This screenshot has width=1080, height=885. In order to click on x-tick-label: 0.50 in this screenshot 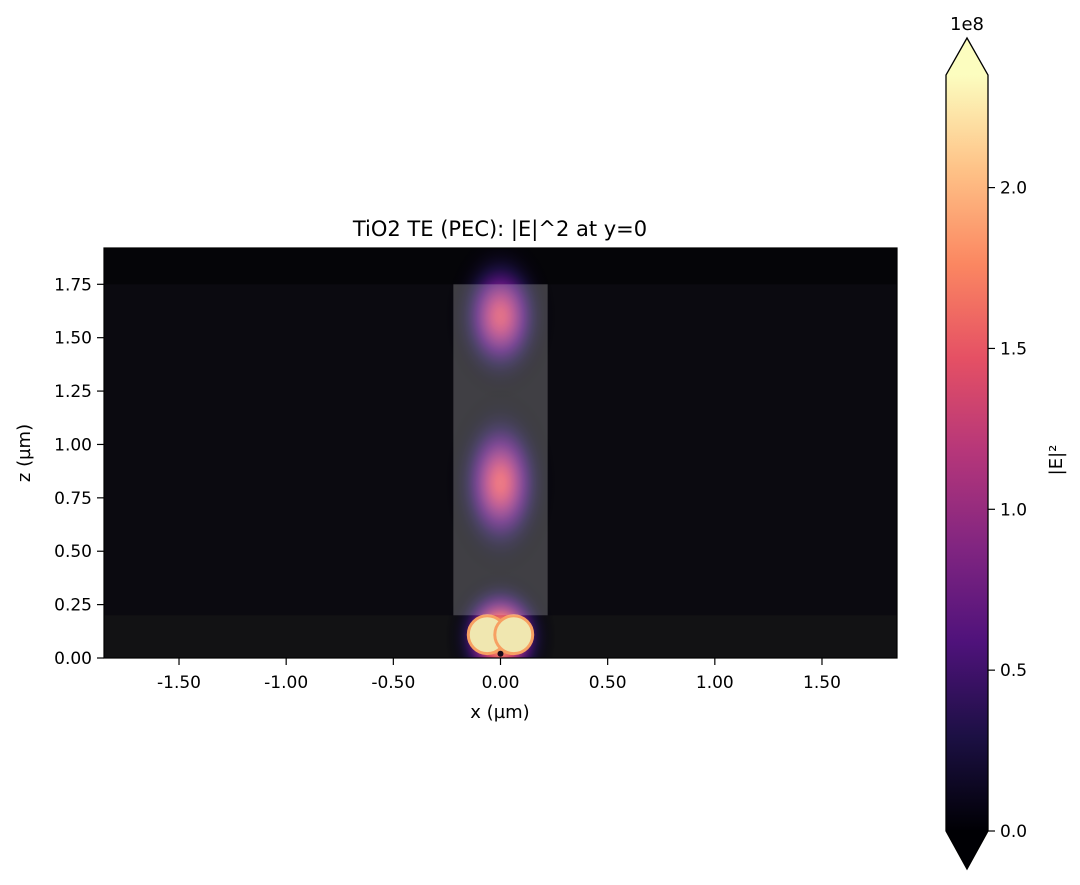, I will do `click(608, 683)`.